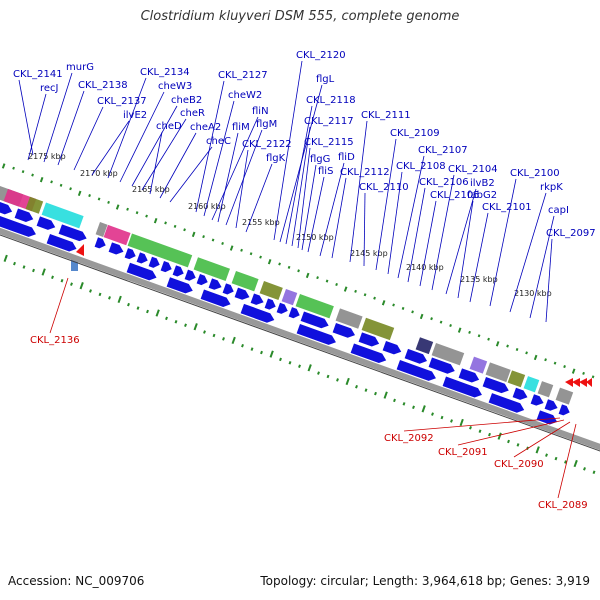  What do you see at coordinates (409, 438) in the screenshot?
I see `gene-label-ckl_2092: CKL_2092` at bounding box center [409, 438].